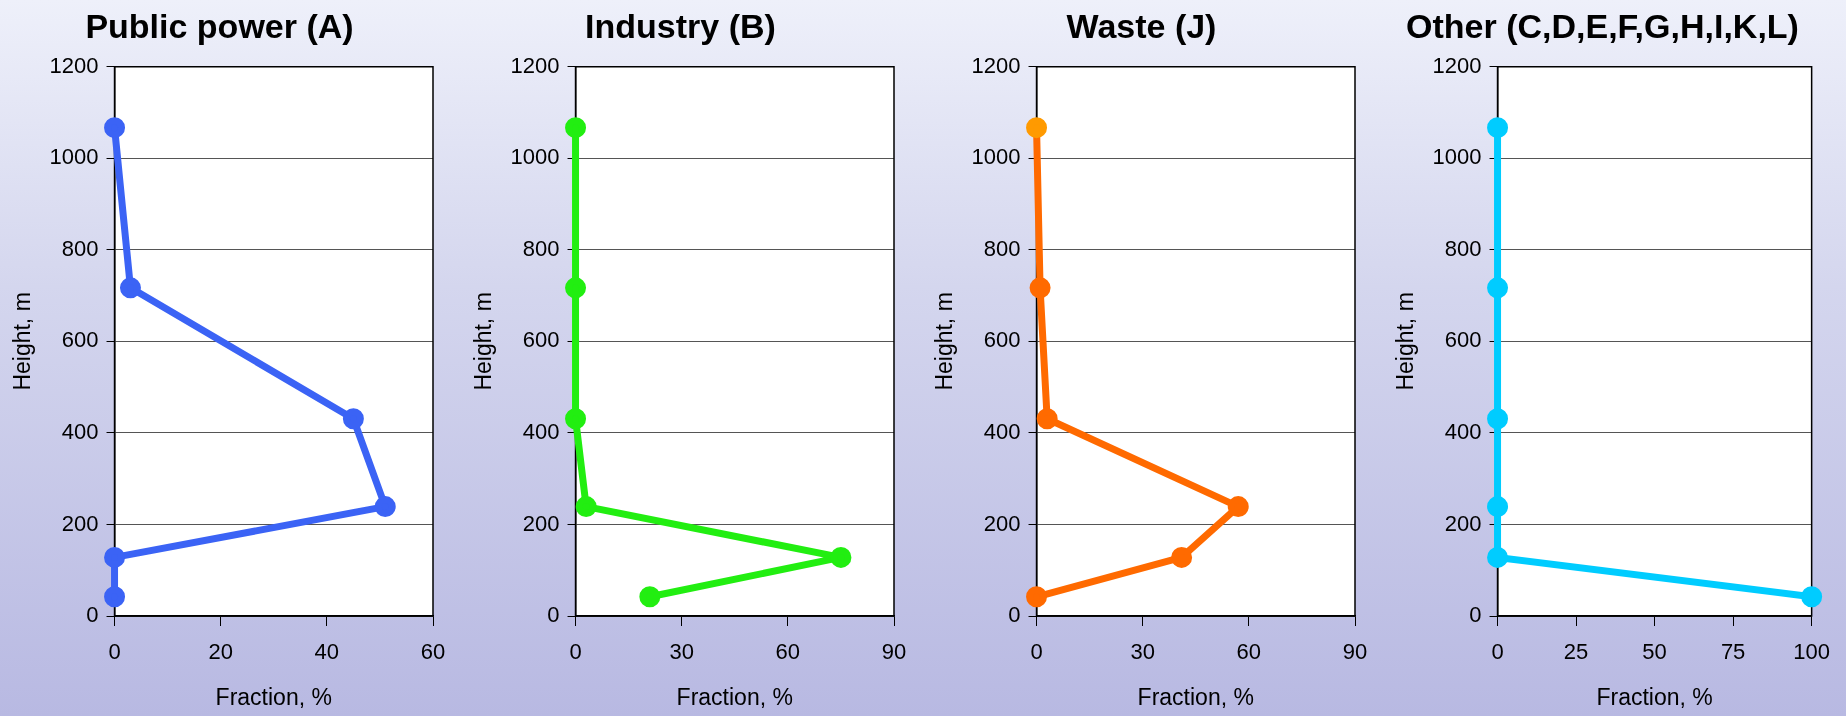  I want to click on x-tick-label: 100, so click(1812, 652).